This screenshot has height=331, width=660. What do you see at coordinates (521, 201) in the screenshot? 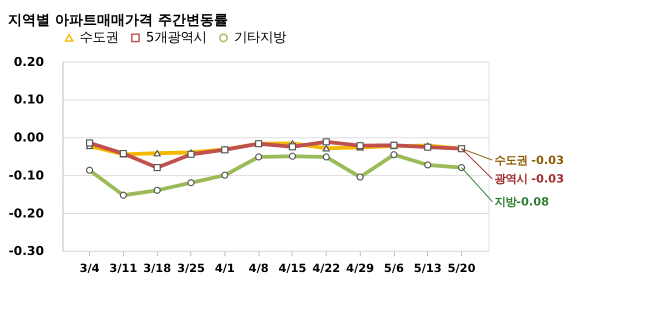
I see `annotation: 지방-0.08` at bounding box center [521, 201].